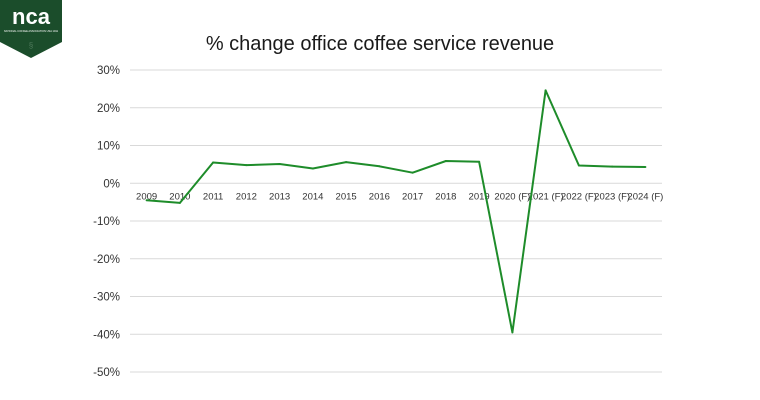  What do you see at coordinates (106, 298) in the screenshot?
I see `y-tick-label: -30%` at bounding box center [106, 298].